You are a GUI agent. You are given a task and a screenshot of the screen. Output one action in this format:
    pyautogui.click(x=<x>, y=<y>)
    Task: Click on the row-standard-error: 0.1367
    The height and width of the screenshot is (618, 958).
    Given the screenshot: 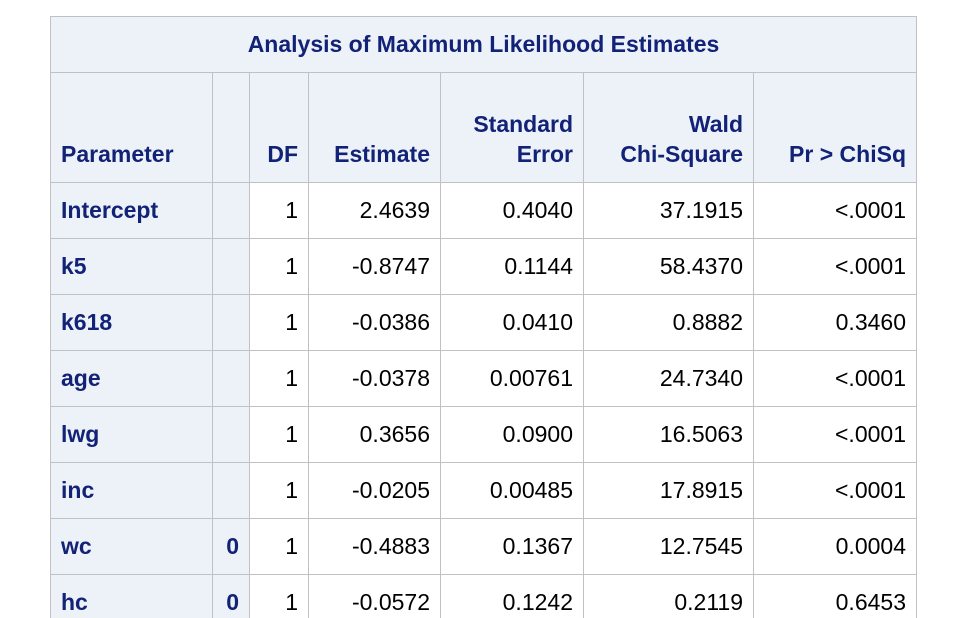 What is the action you would take?
    pyautogui.click(x=512, y=546)
    